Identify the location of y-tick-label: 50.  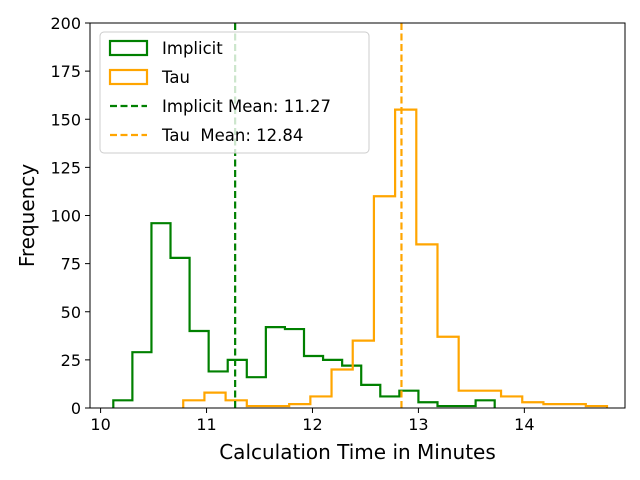
(71, 312).